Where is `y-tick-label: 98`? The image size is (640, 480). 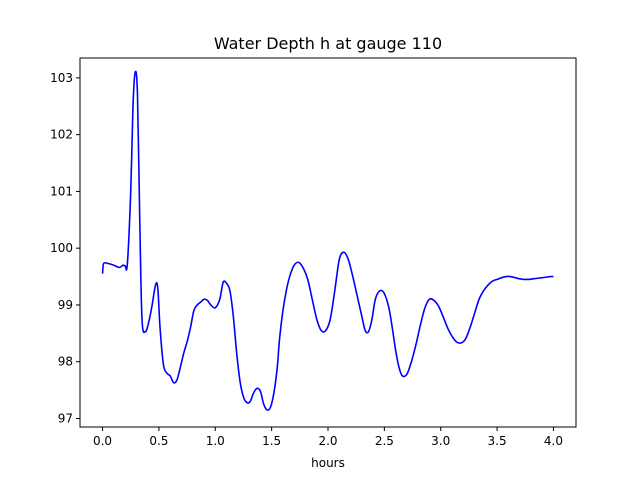
y-tick-label: 98 is located at coordinates (65, 362).